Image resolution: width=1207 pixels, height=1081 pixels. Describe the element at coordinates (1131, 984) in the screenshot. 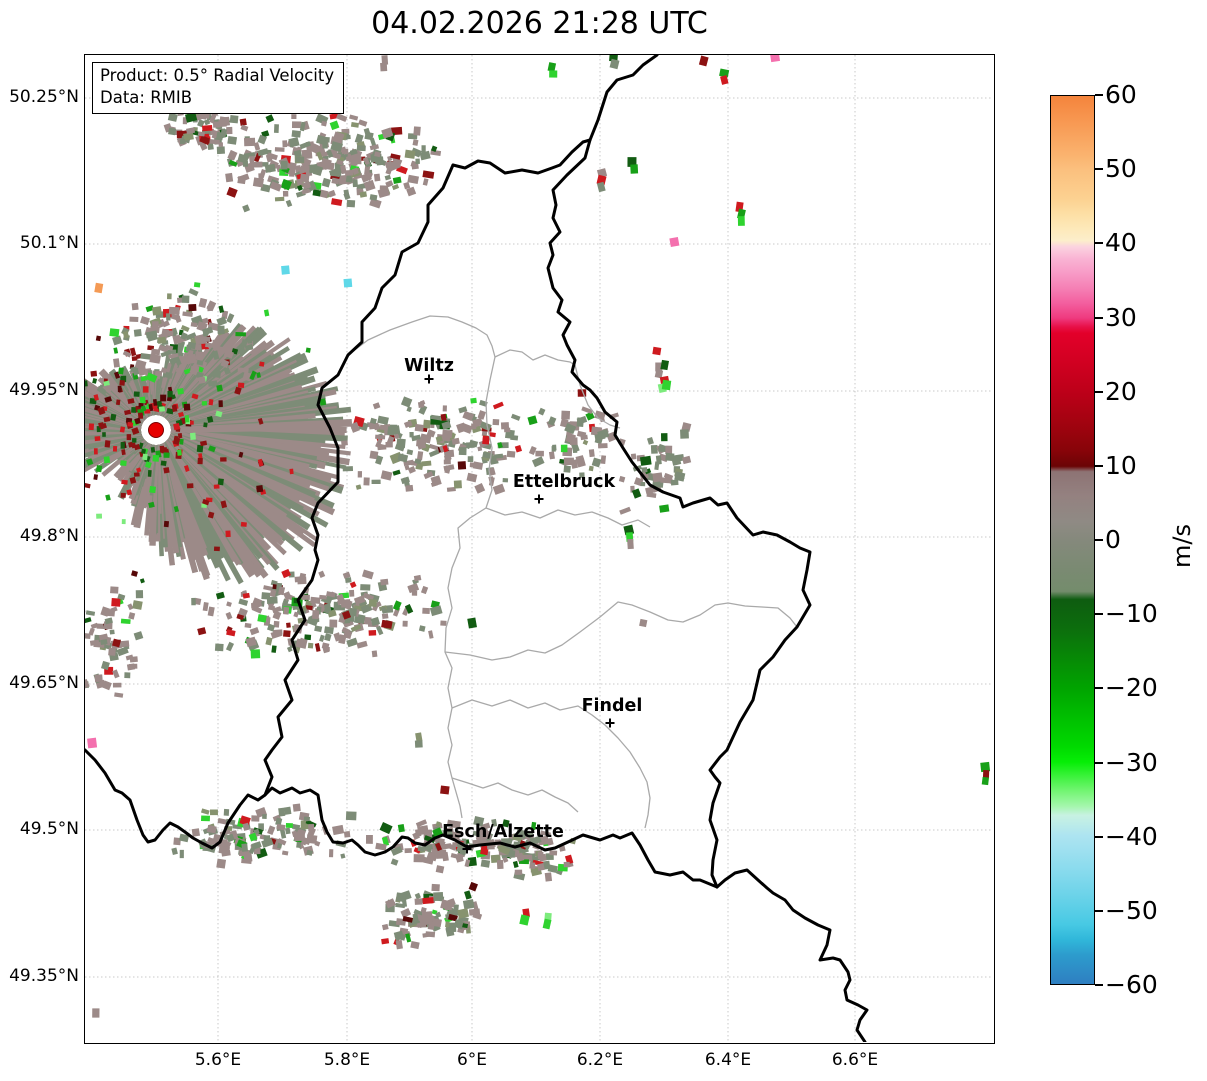

I see `colorbar-tick-label: −60` at that location.